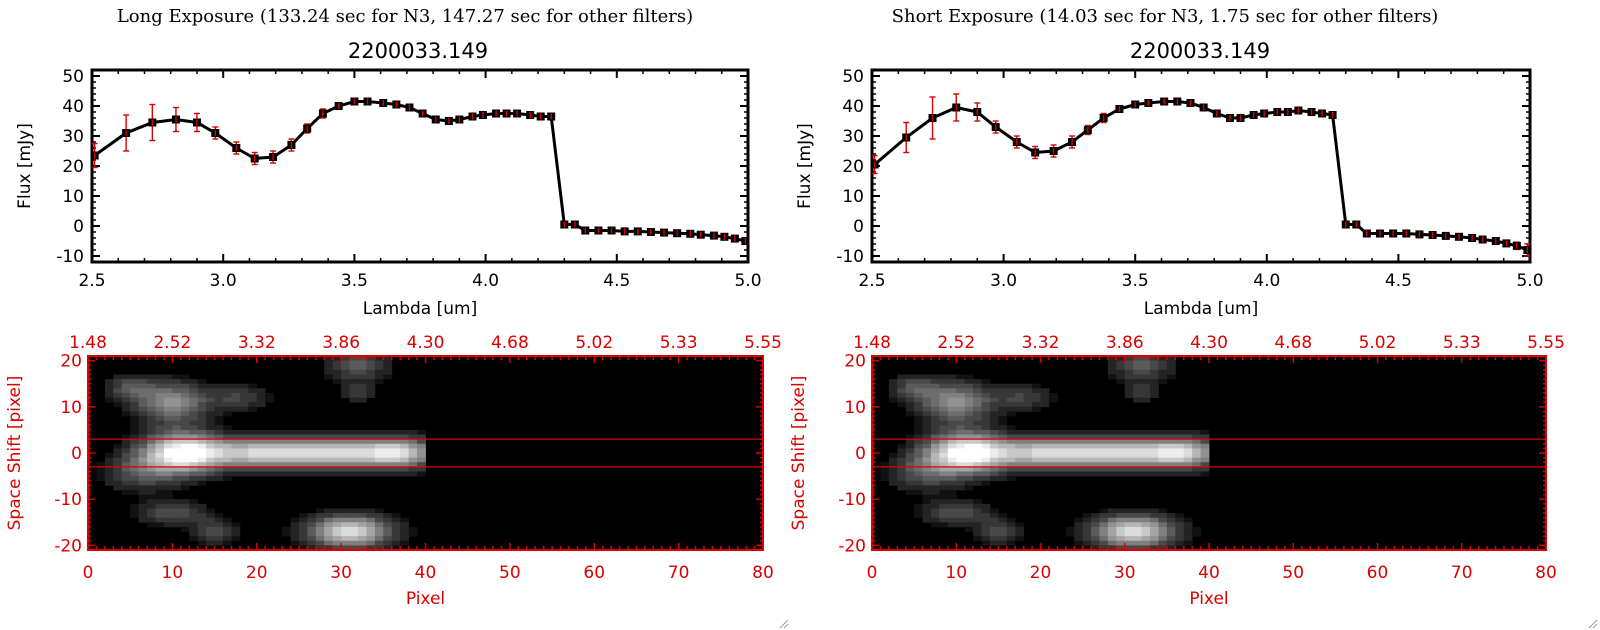 The width and height of the screenshot is (1600, 630). What do you see at coordinates (1462, 343) in the screenshot?
I see `top-tick-label: 5.33` at bounding box center [1462, 343].